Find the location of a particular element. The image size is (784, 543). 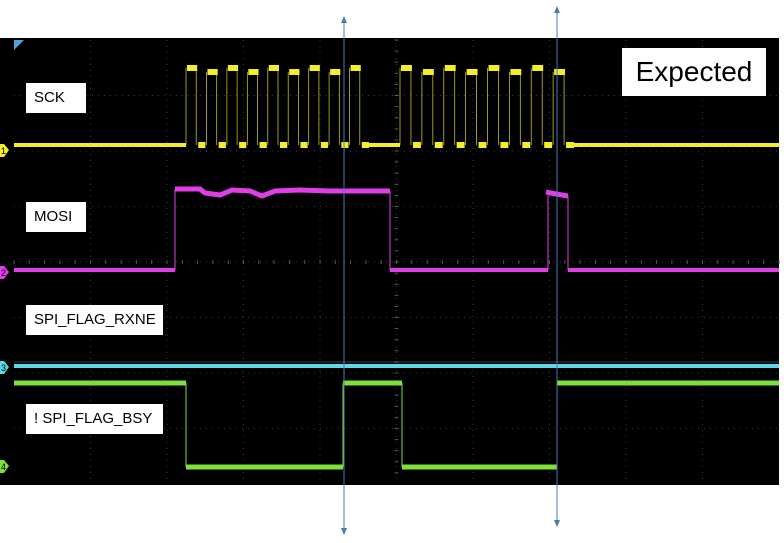

rxne-label: SPI_FLAG_RXNE is located at coordinates (94, 320).